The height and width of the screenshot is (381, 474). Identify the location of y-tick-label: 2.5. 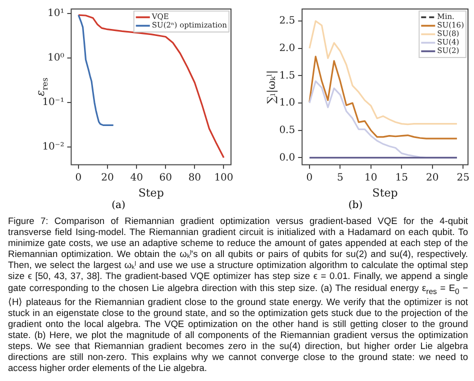
(287, 21).